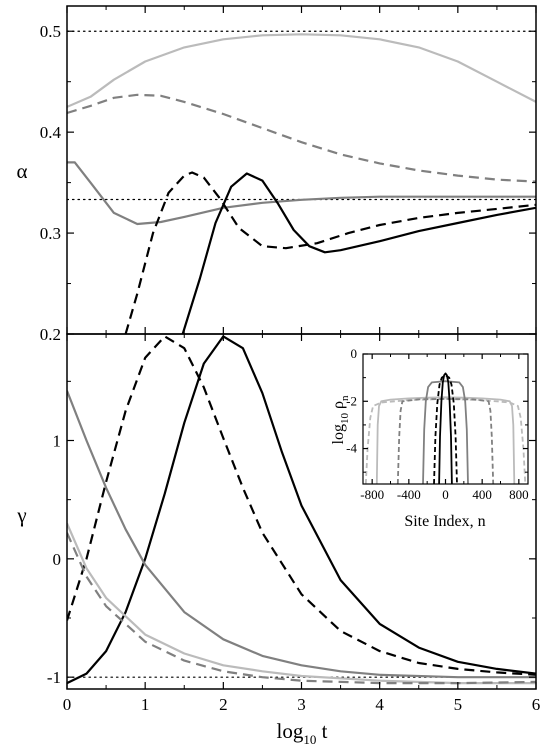 This screenshot has height=756, width=542. Describe the element at coordinates (358, 253) in the screenshot. I see `top-series-4-line` at that location.